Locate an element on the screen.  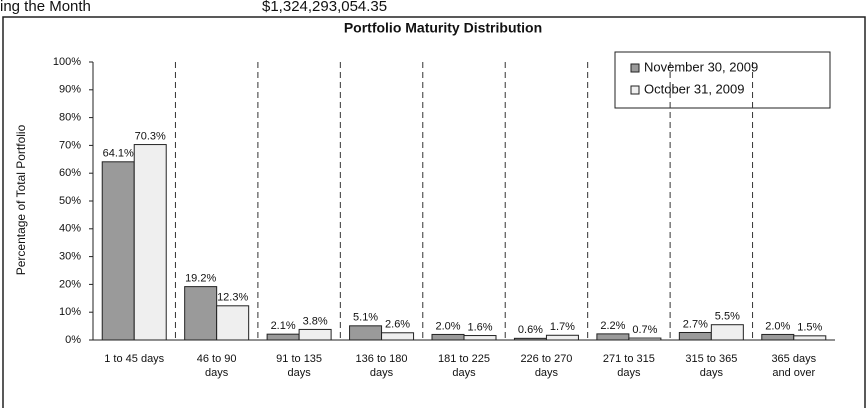
data-label: 64.1% is located at coordinates (118, 154).